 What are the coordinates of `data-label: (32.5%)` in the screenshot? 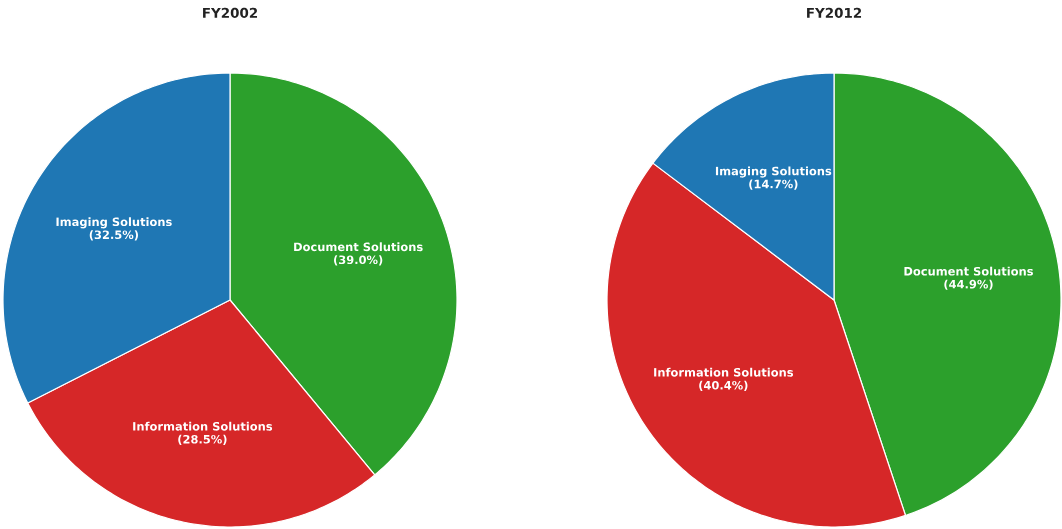 It's located at (113, 235).